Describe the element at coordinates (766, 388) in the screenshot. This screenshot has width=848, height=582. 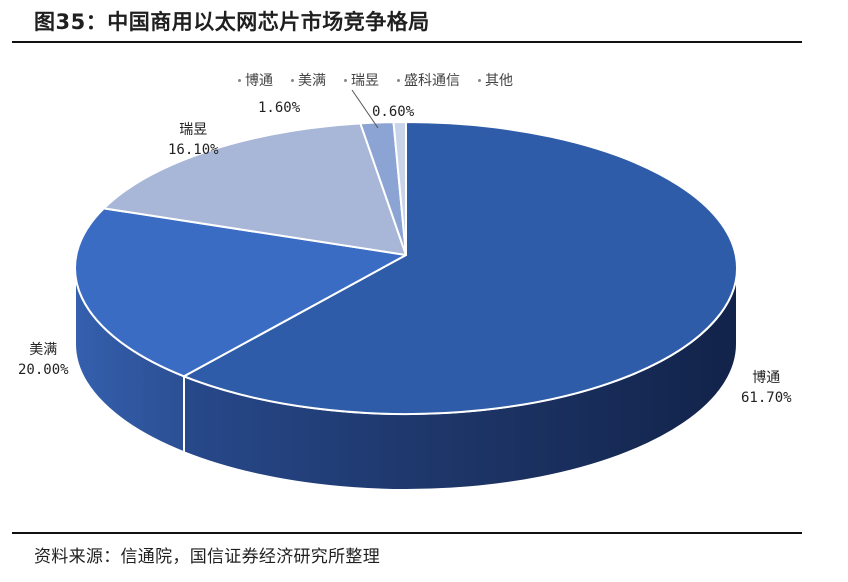
I see `data-label-broadcom: 博通 61.70%` at that location.